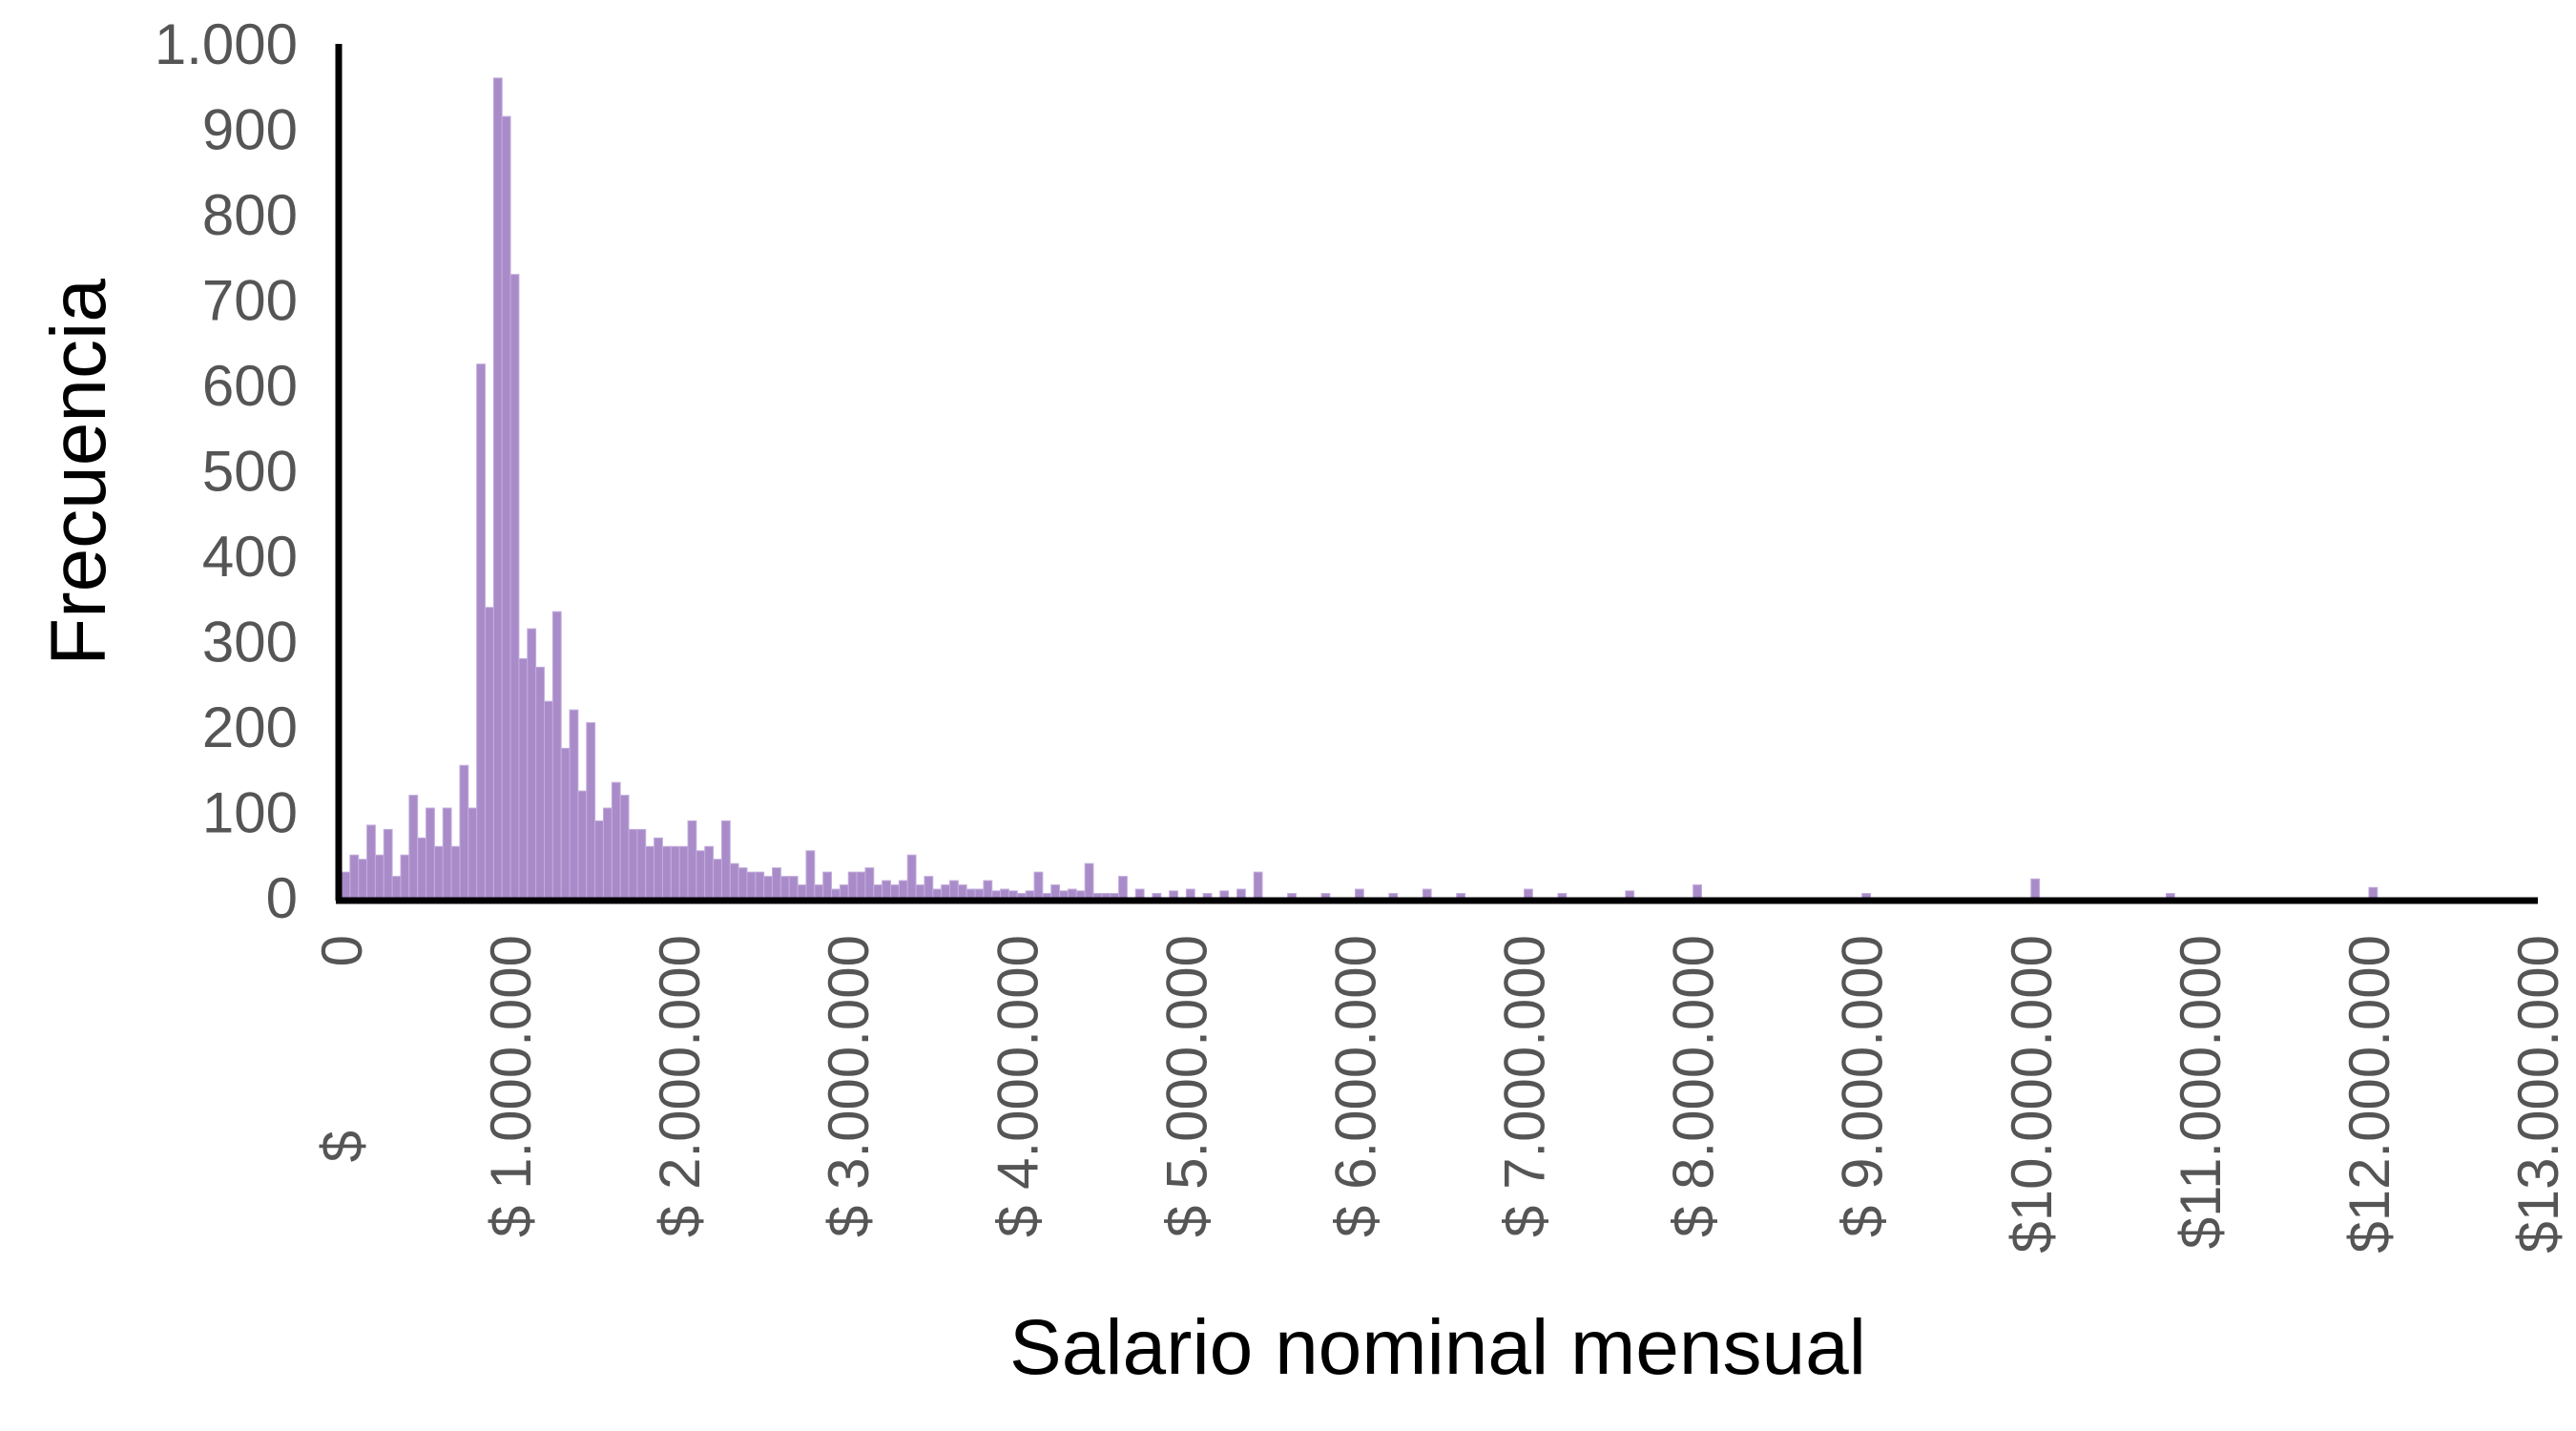 The width and height of the screenshot is (2576, 1431). What do you see at coordinates (226, 44) in the screenshot?
I see `y-tick-label: 1.000` at bounding box center [226, 44].